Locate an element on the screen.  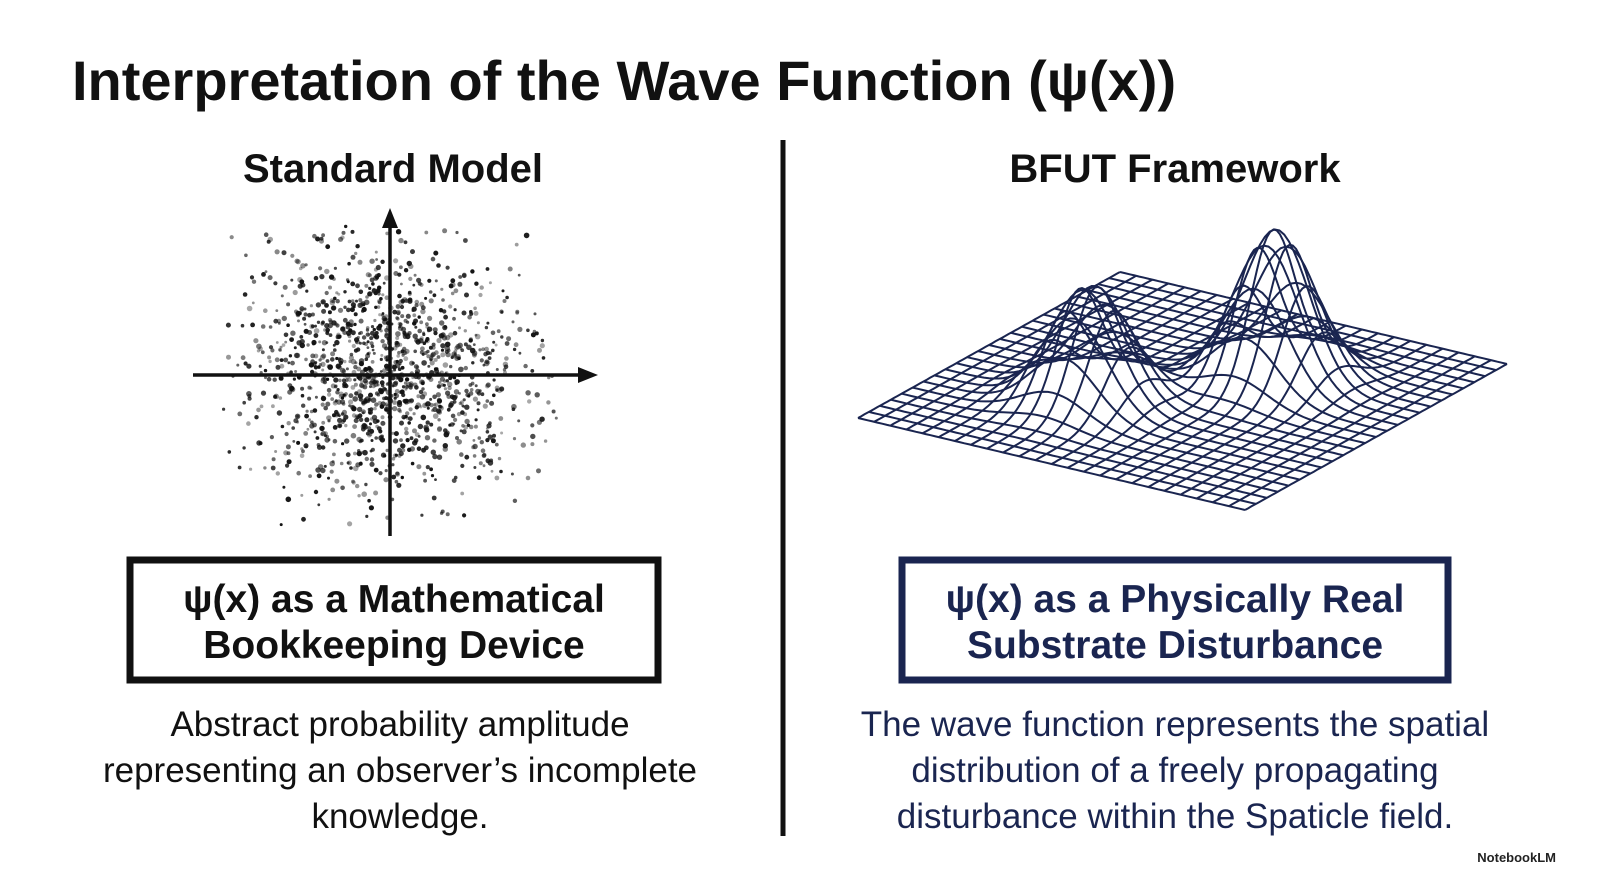
right-box-line: ψ(x) as a Physically Real is located at coordinates (1175, 599).